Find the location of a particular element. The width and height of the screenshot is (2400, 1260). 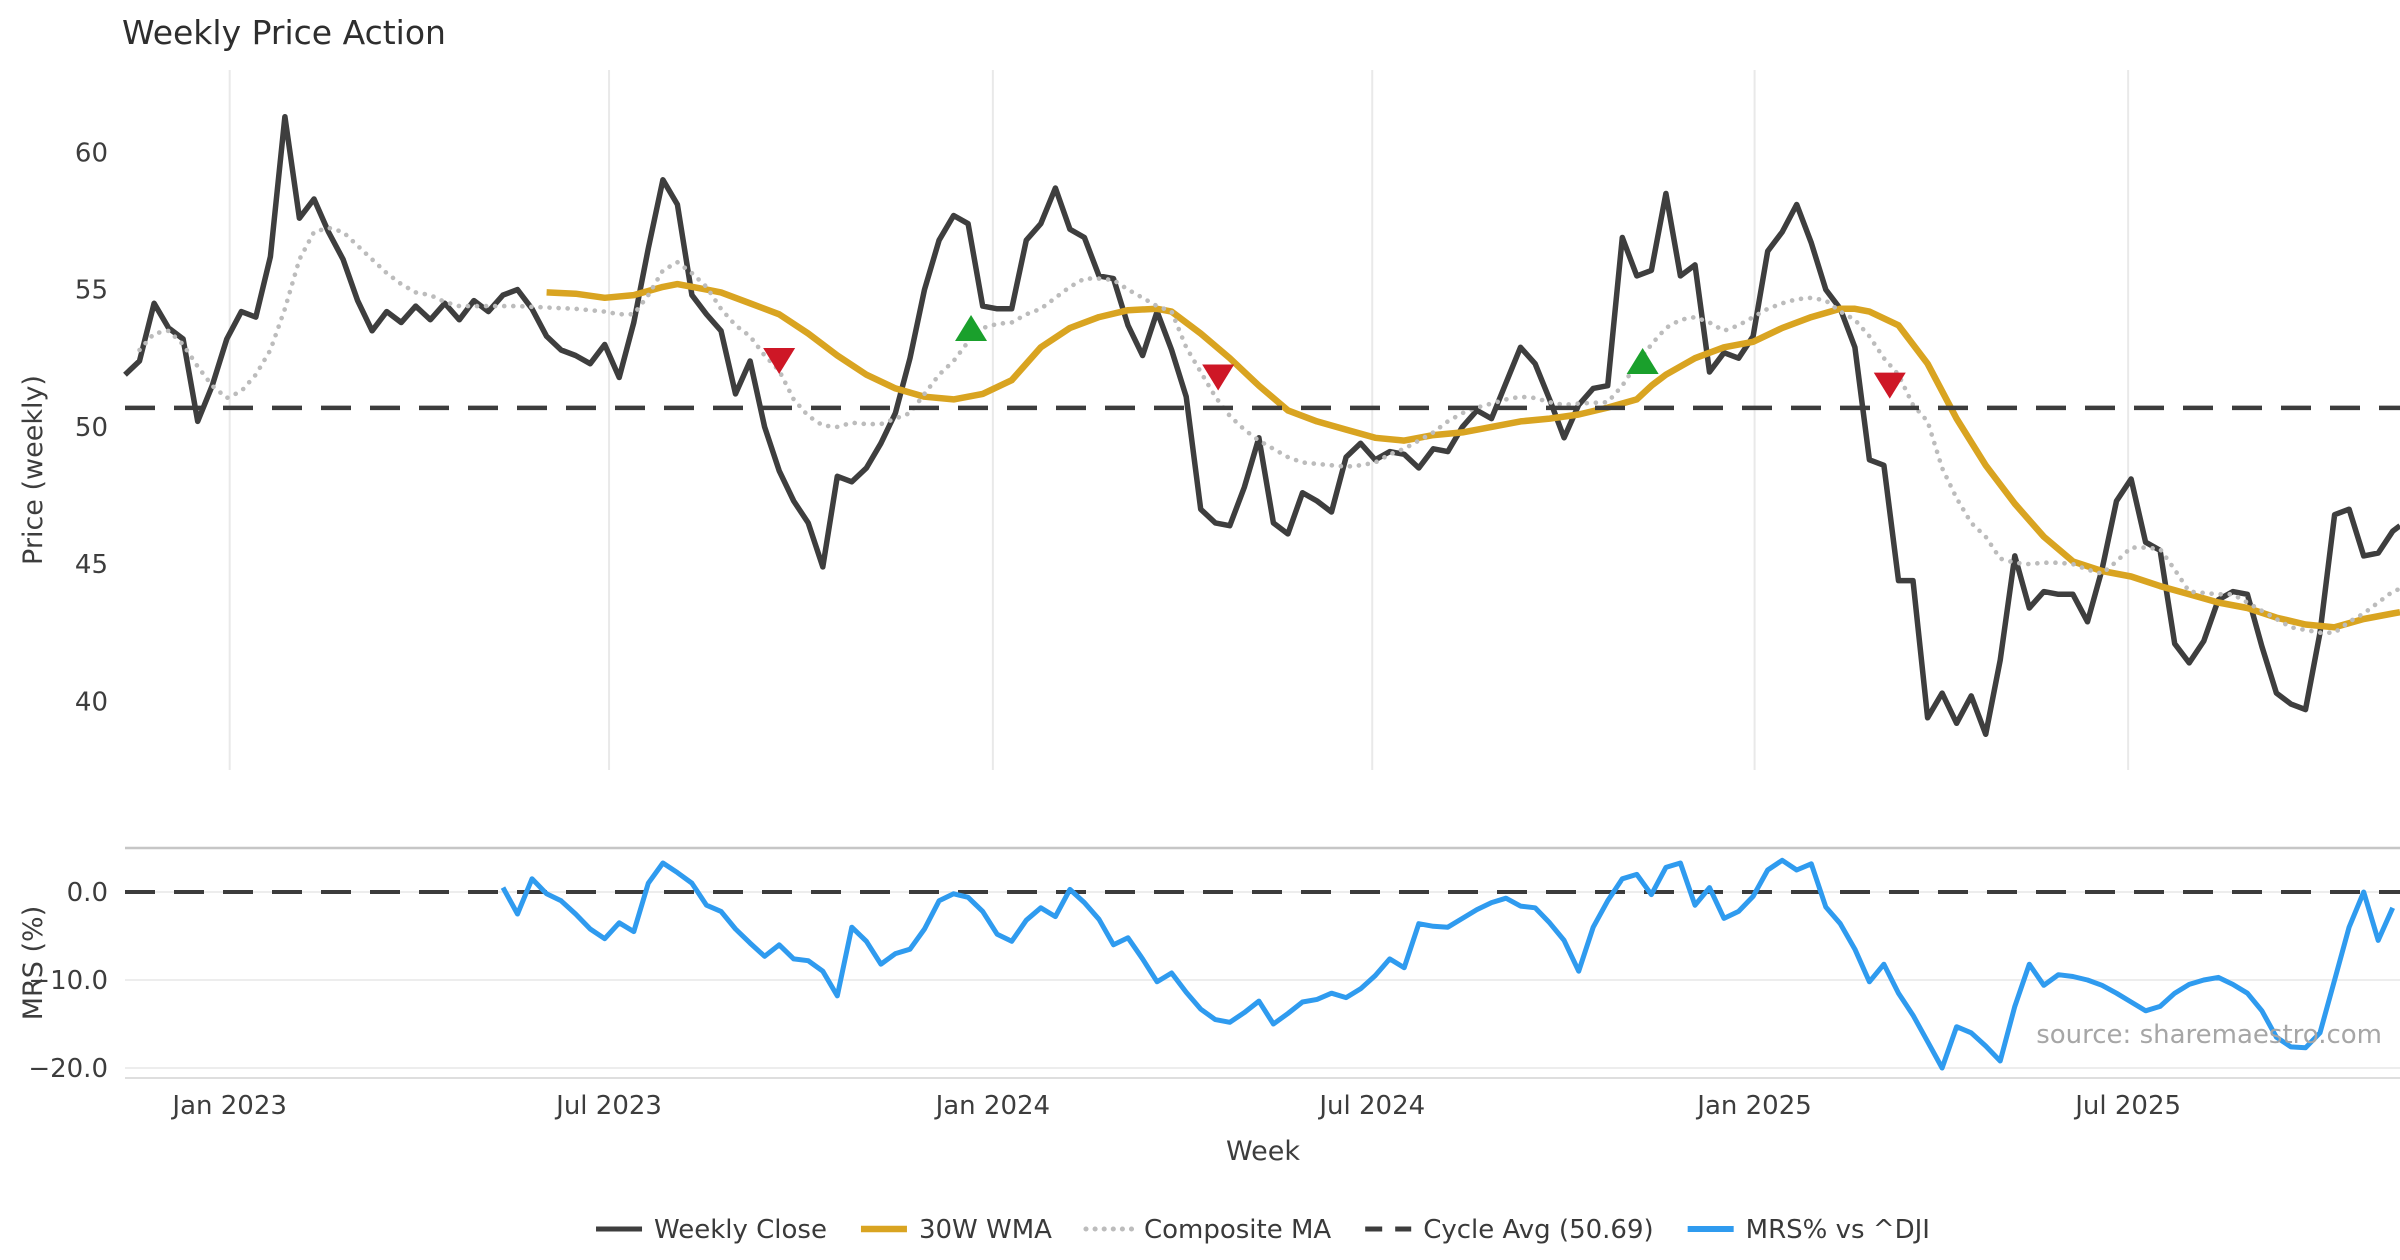

xtick-label: Jan 2024 is located at coordinates (992, 1106).